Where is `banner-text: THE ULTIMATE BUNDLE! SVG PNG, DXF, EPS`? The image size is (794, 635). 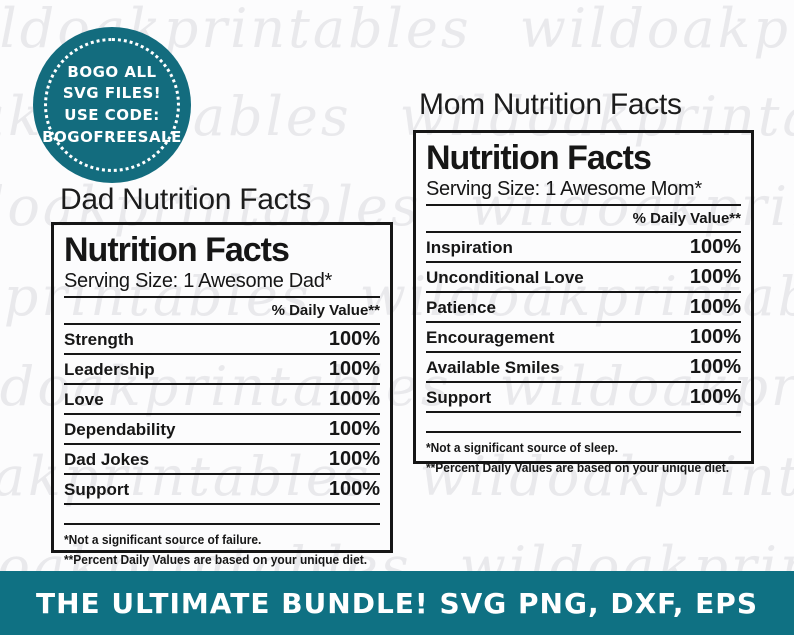
banner-text: THE ULTIMATE BUNDLE! SVG PNG, DXF, EPS is located at coordinates (397, 603).